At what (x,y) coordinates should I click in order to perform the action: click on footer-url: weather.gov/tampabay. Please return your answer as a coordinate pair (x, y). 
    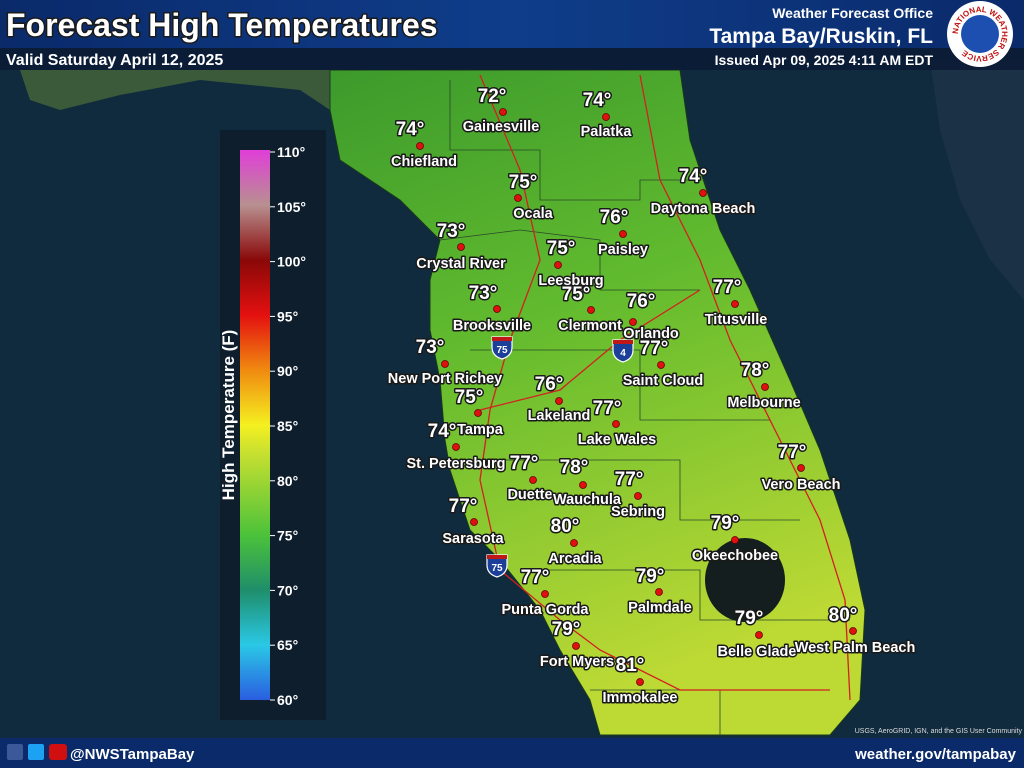
    Looking at the image, I should click on (935, 754).